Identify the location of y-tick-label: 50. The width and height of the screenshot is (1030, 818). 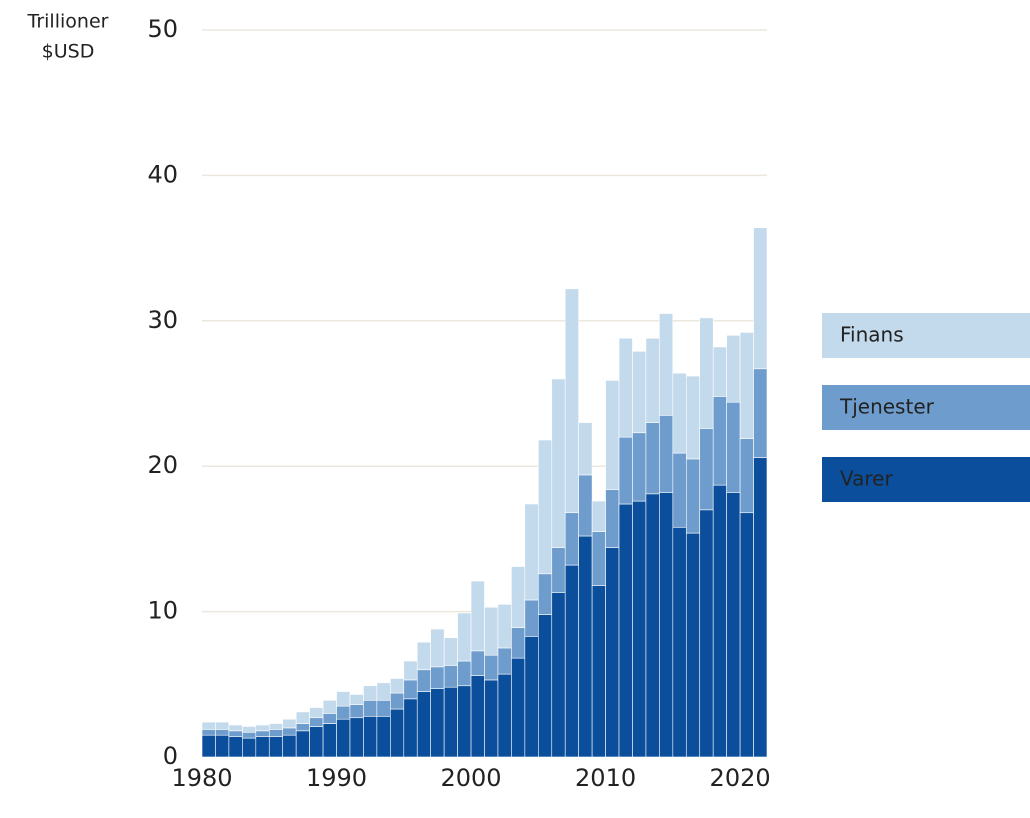
(162, 29).